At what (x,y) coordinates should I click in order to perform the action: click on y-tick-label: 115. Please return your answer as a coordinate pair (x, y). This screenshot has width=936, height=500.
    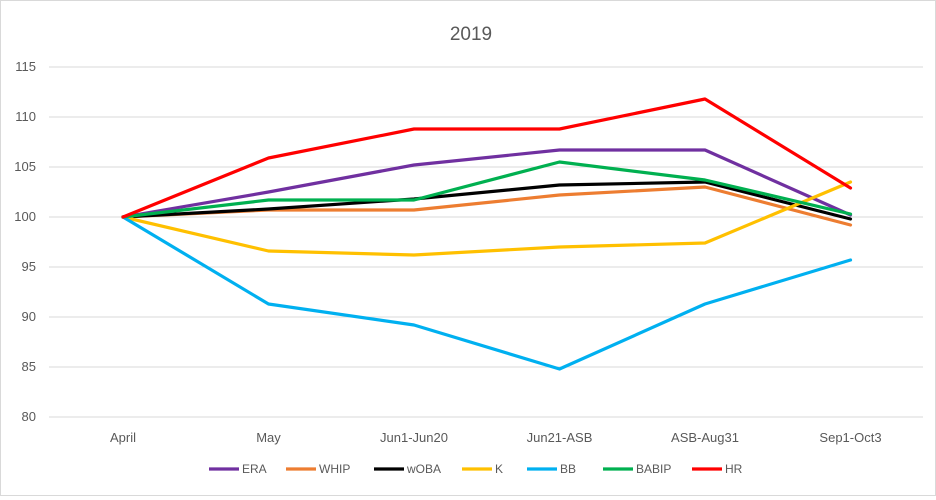
    Looking at the image, I should click on (25, 66).